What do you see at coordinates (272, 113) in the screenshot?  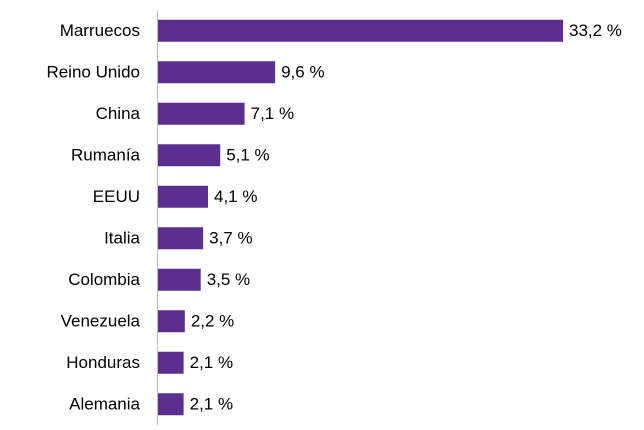 I see `data-label: 7,1 %` at bounding box center [272, 113].